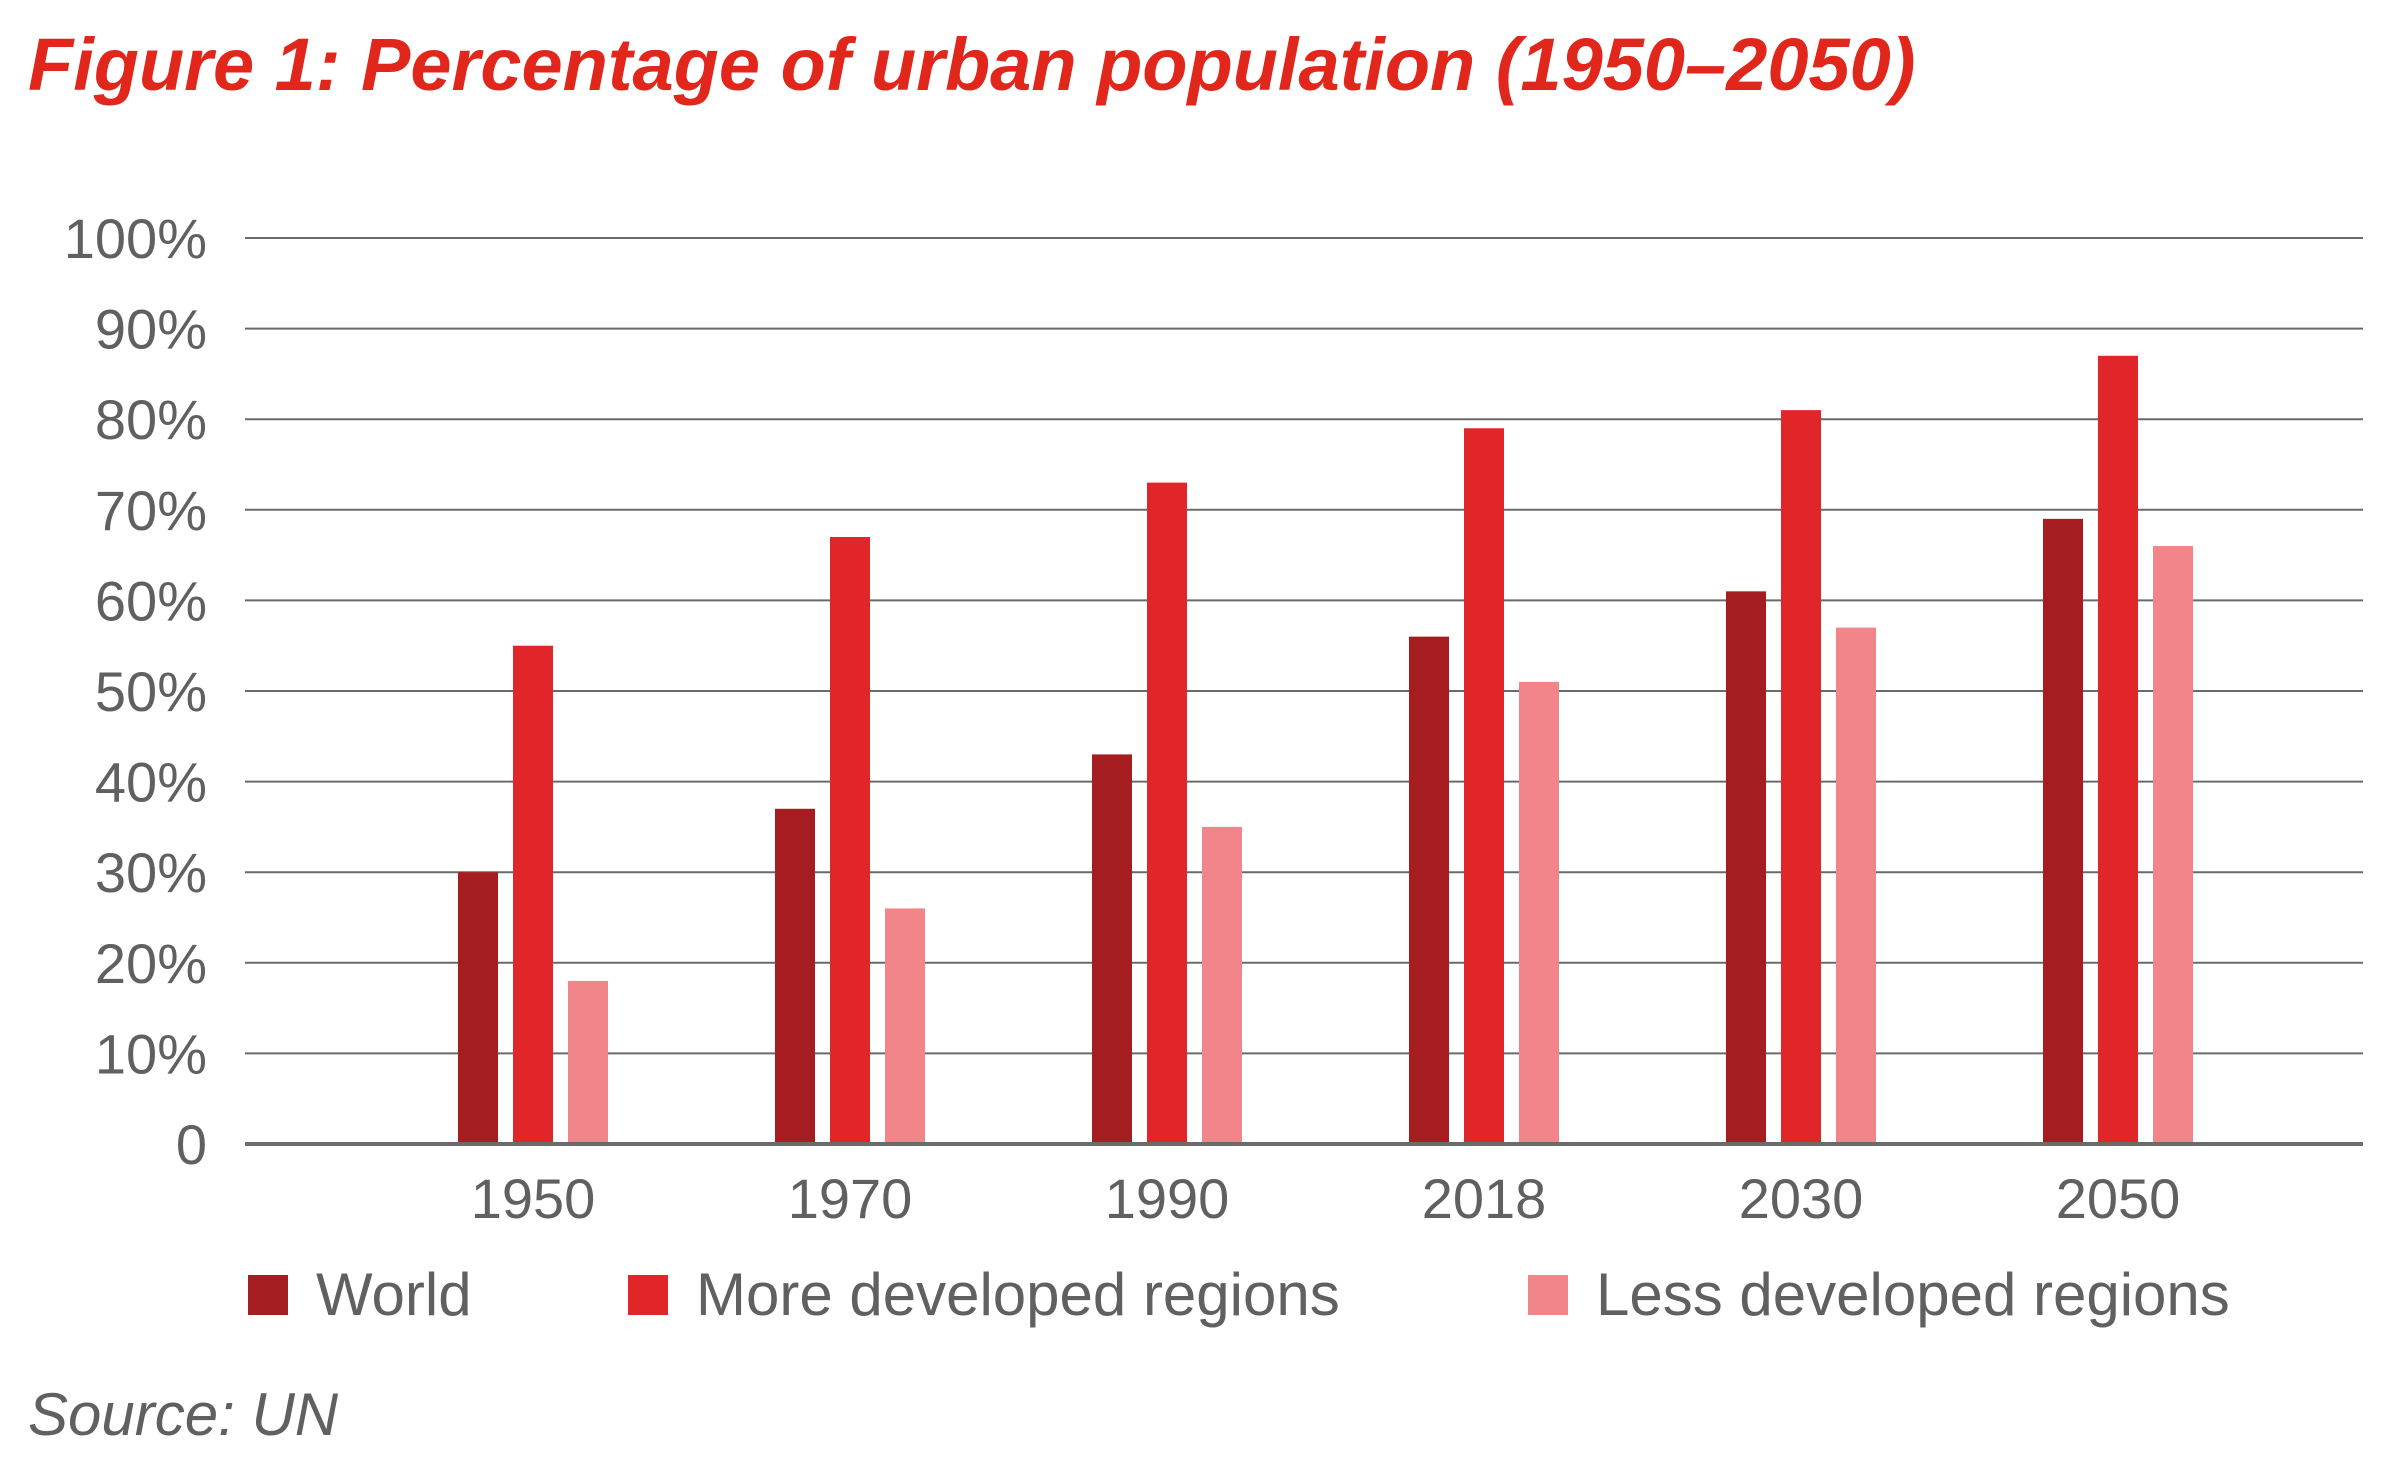 The image size is (2401, 1481). Describe the element at coordinates (533, 1198) in the screenshot. I see `x-tick-label: 1950` at that location.